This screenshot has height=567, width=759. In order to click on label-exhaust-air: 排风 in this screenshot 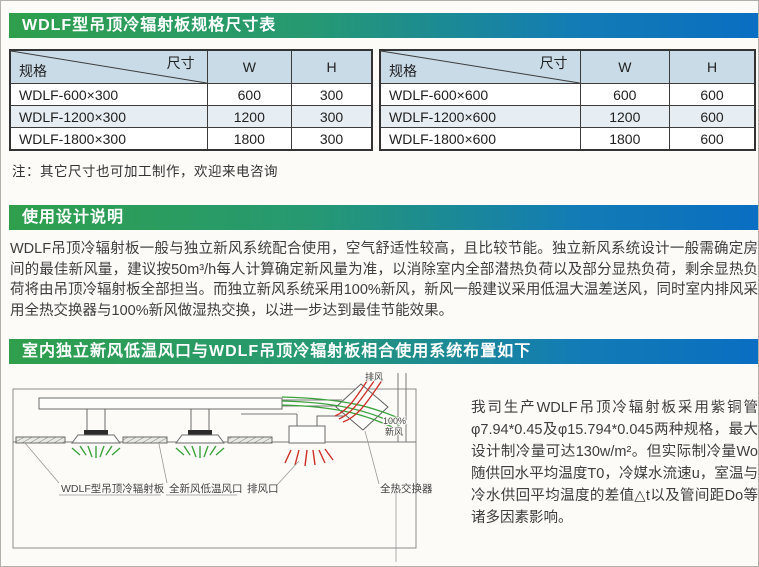, I will do `click(374, 376)`.